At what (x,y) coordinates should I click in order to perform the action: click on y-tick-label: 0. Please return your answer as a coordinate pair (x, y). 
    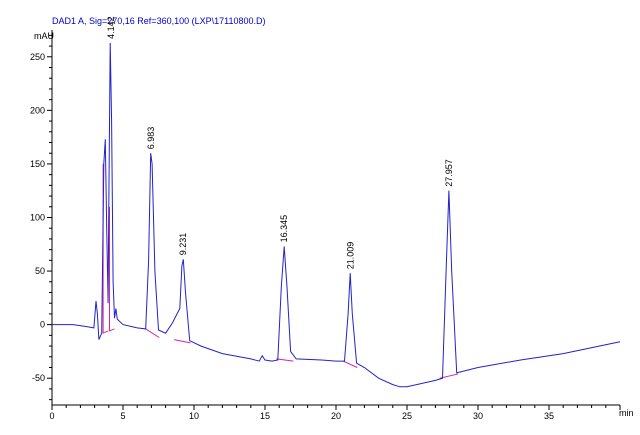
    Looking at the image, I should click on (42, 325).